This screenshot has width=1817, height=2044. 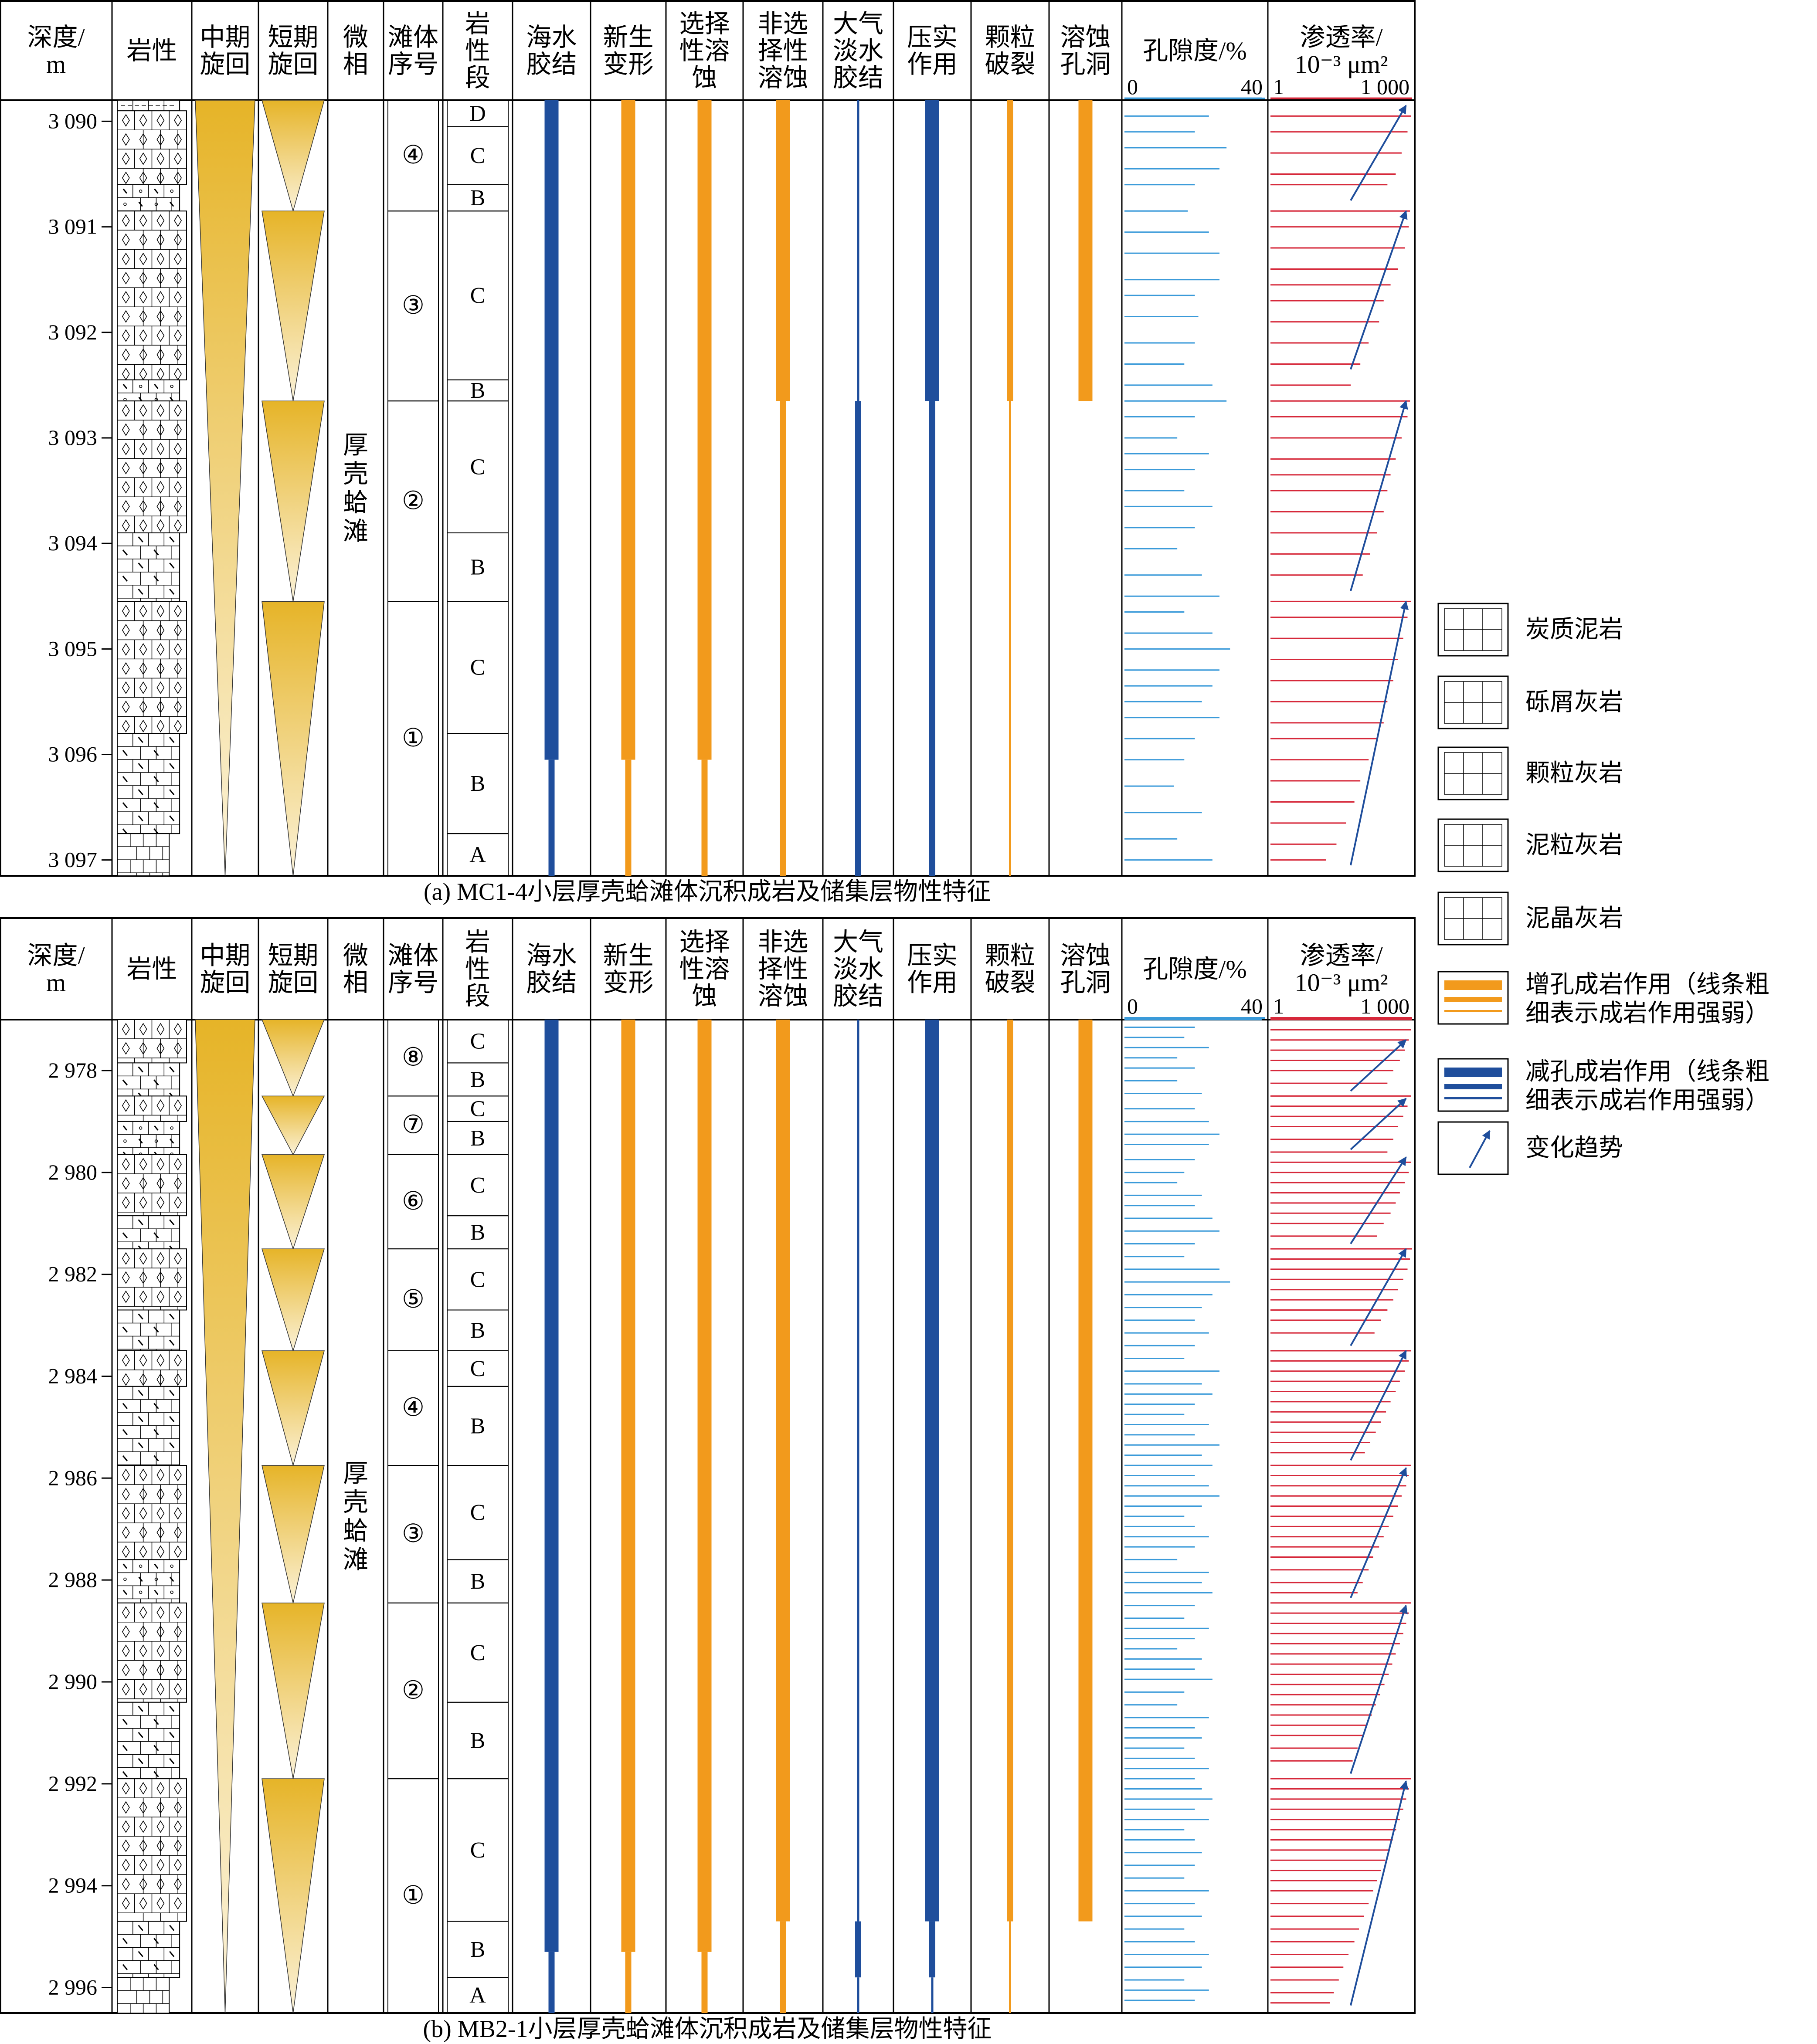 I want to click on depth-tick-label: 2 986, so click(x=73, y=1477).